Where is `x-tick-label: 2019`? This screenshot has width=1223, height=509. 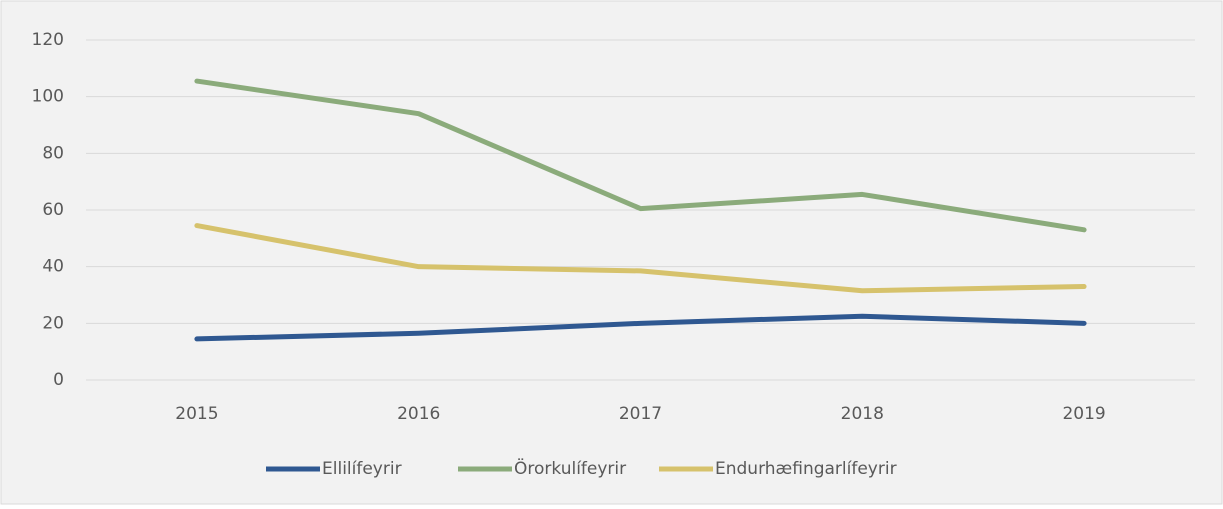
x-tick-label: 2019 is located at coordinates (1083, 414).